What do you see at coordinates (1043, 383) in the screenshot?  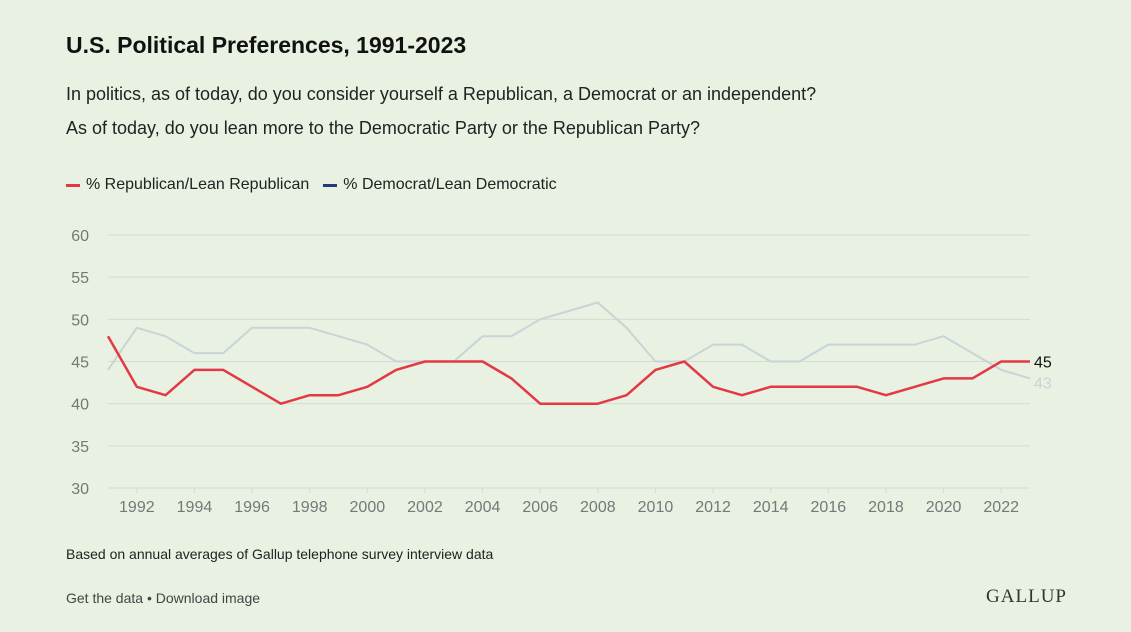 I see `end-label-democrat: 43` at bounding box center [1043, 383].